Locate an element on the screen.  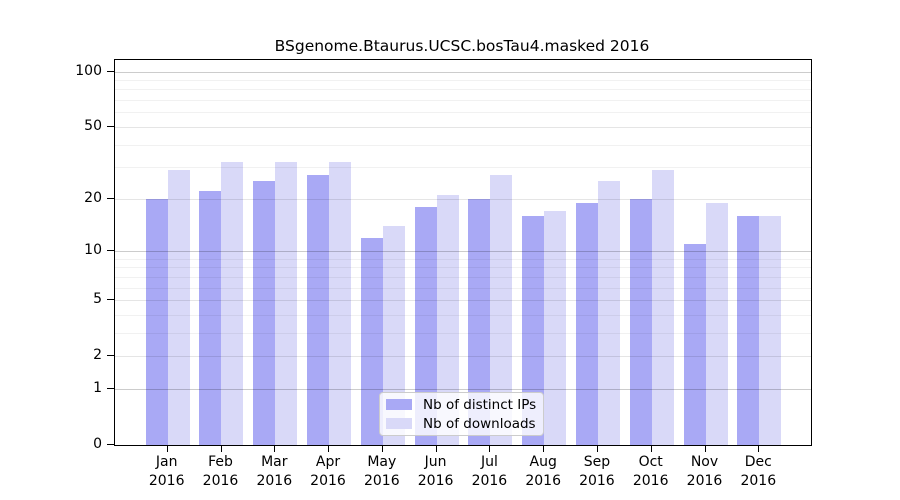
bar-nb-of-downloads-feb is located at coordinates (232, 303).